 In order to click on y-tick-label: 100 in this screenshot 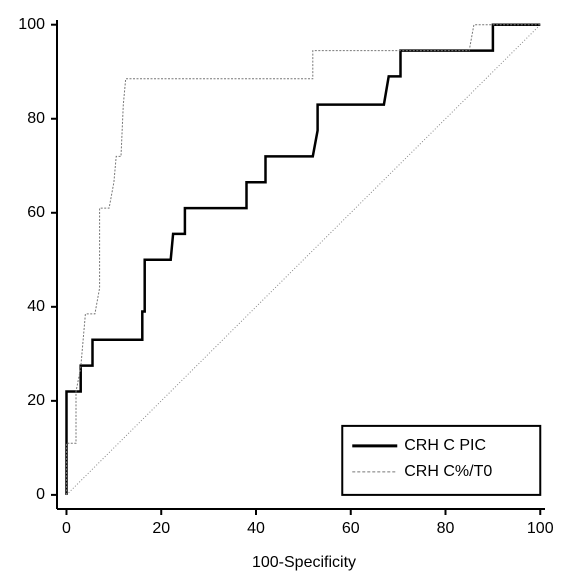, I will do `click(31, 24)`.